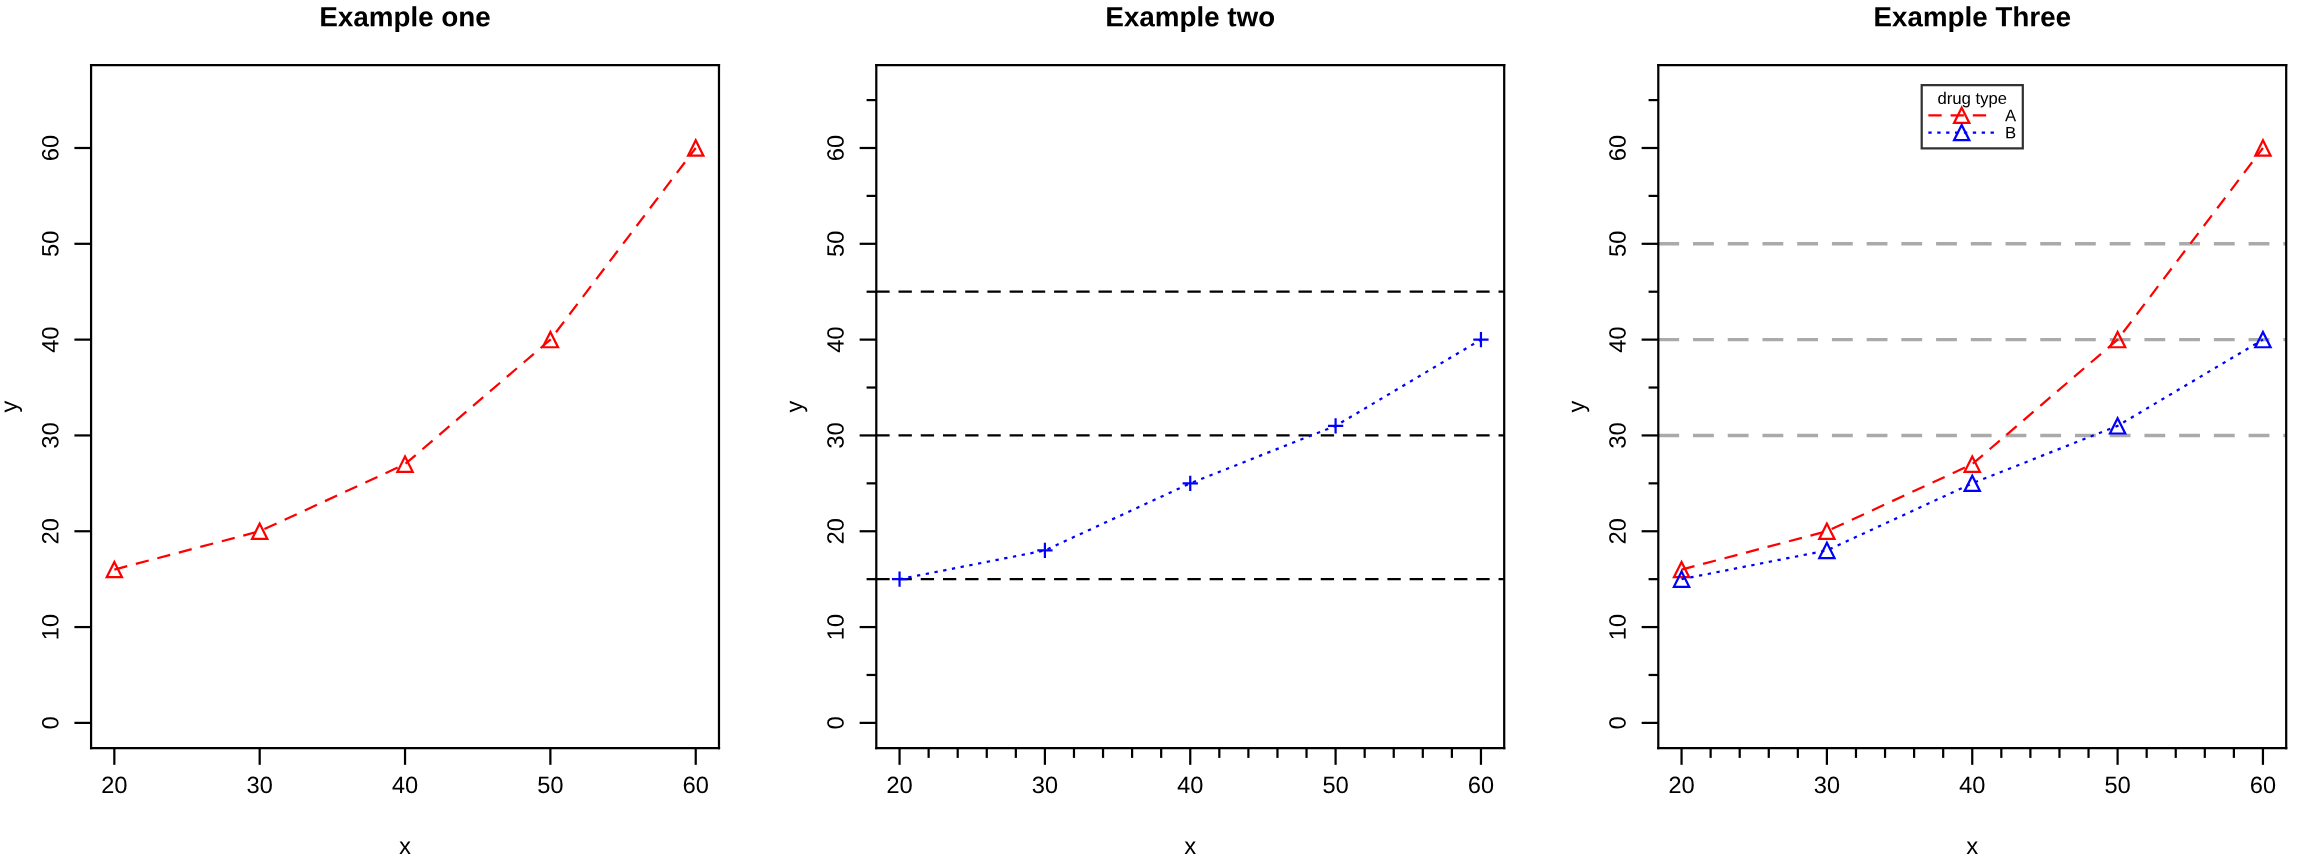 The height and width of the screenshot is (858, 2300). Describe the element at coordinates (2011, 132) in the screenshot. I see `legend-label: B` at that location.